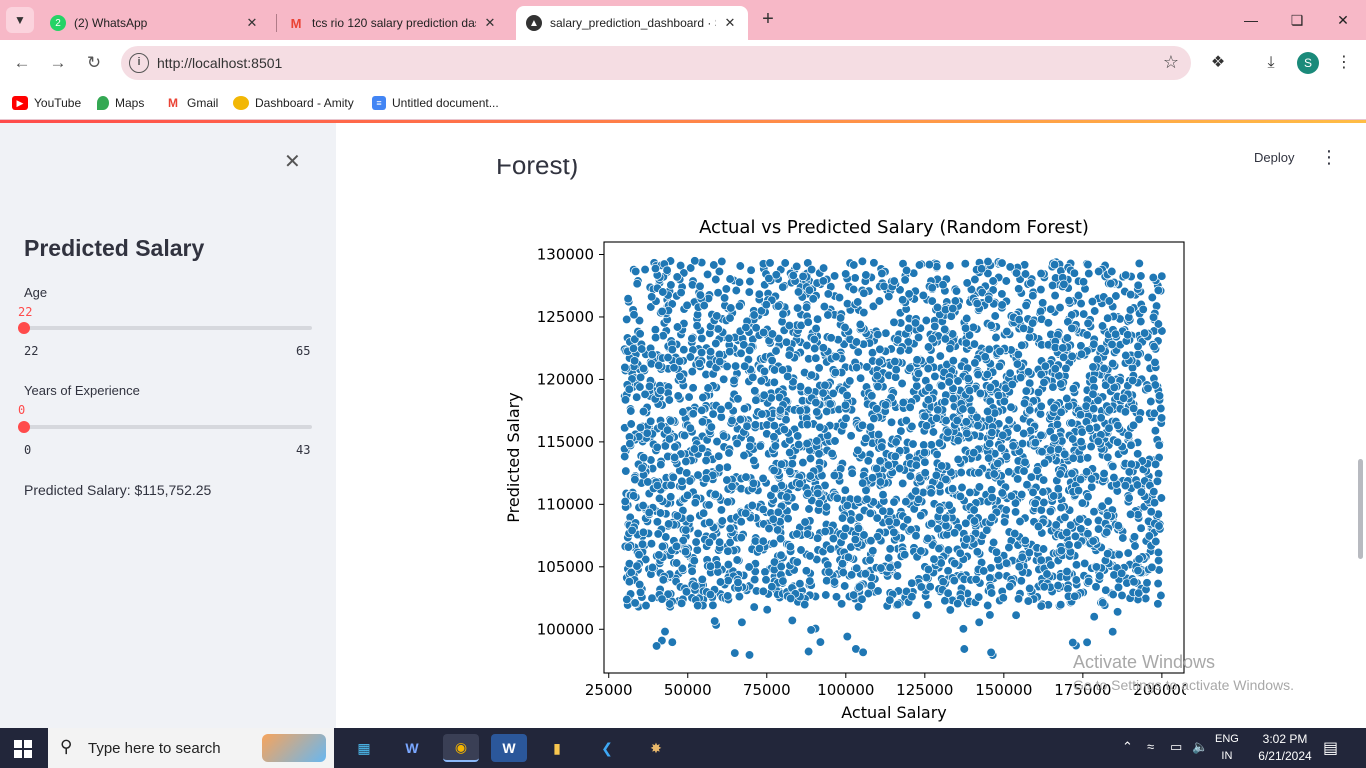 Image resolution: width=1366 pixels, height=768 pixels. What do you see at coordinates (1170, 62) in the screenshot?
I see `bookmark-star-icon: ☆` at bounding box center [1170, 62].